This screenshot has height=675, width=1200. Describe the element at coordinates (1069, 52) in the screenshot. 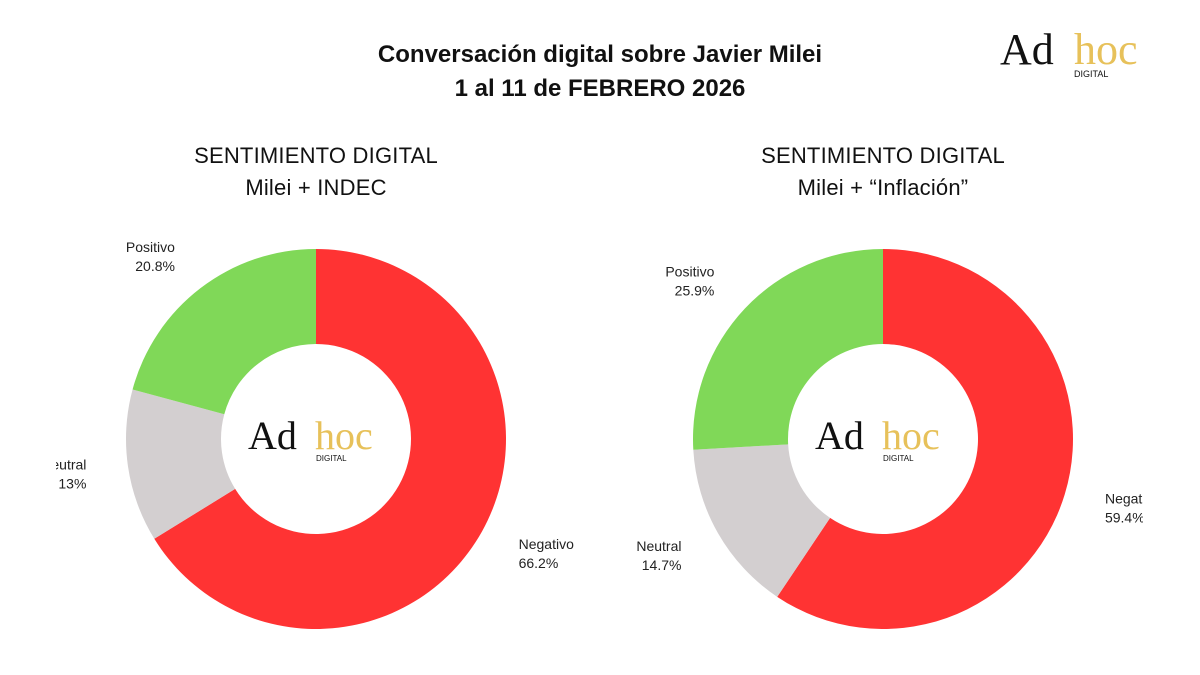

I see `adhoc-logo: Ad hoc DIGITAL` at that location.